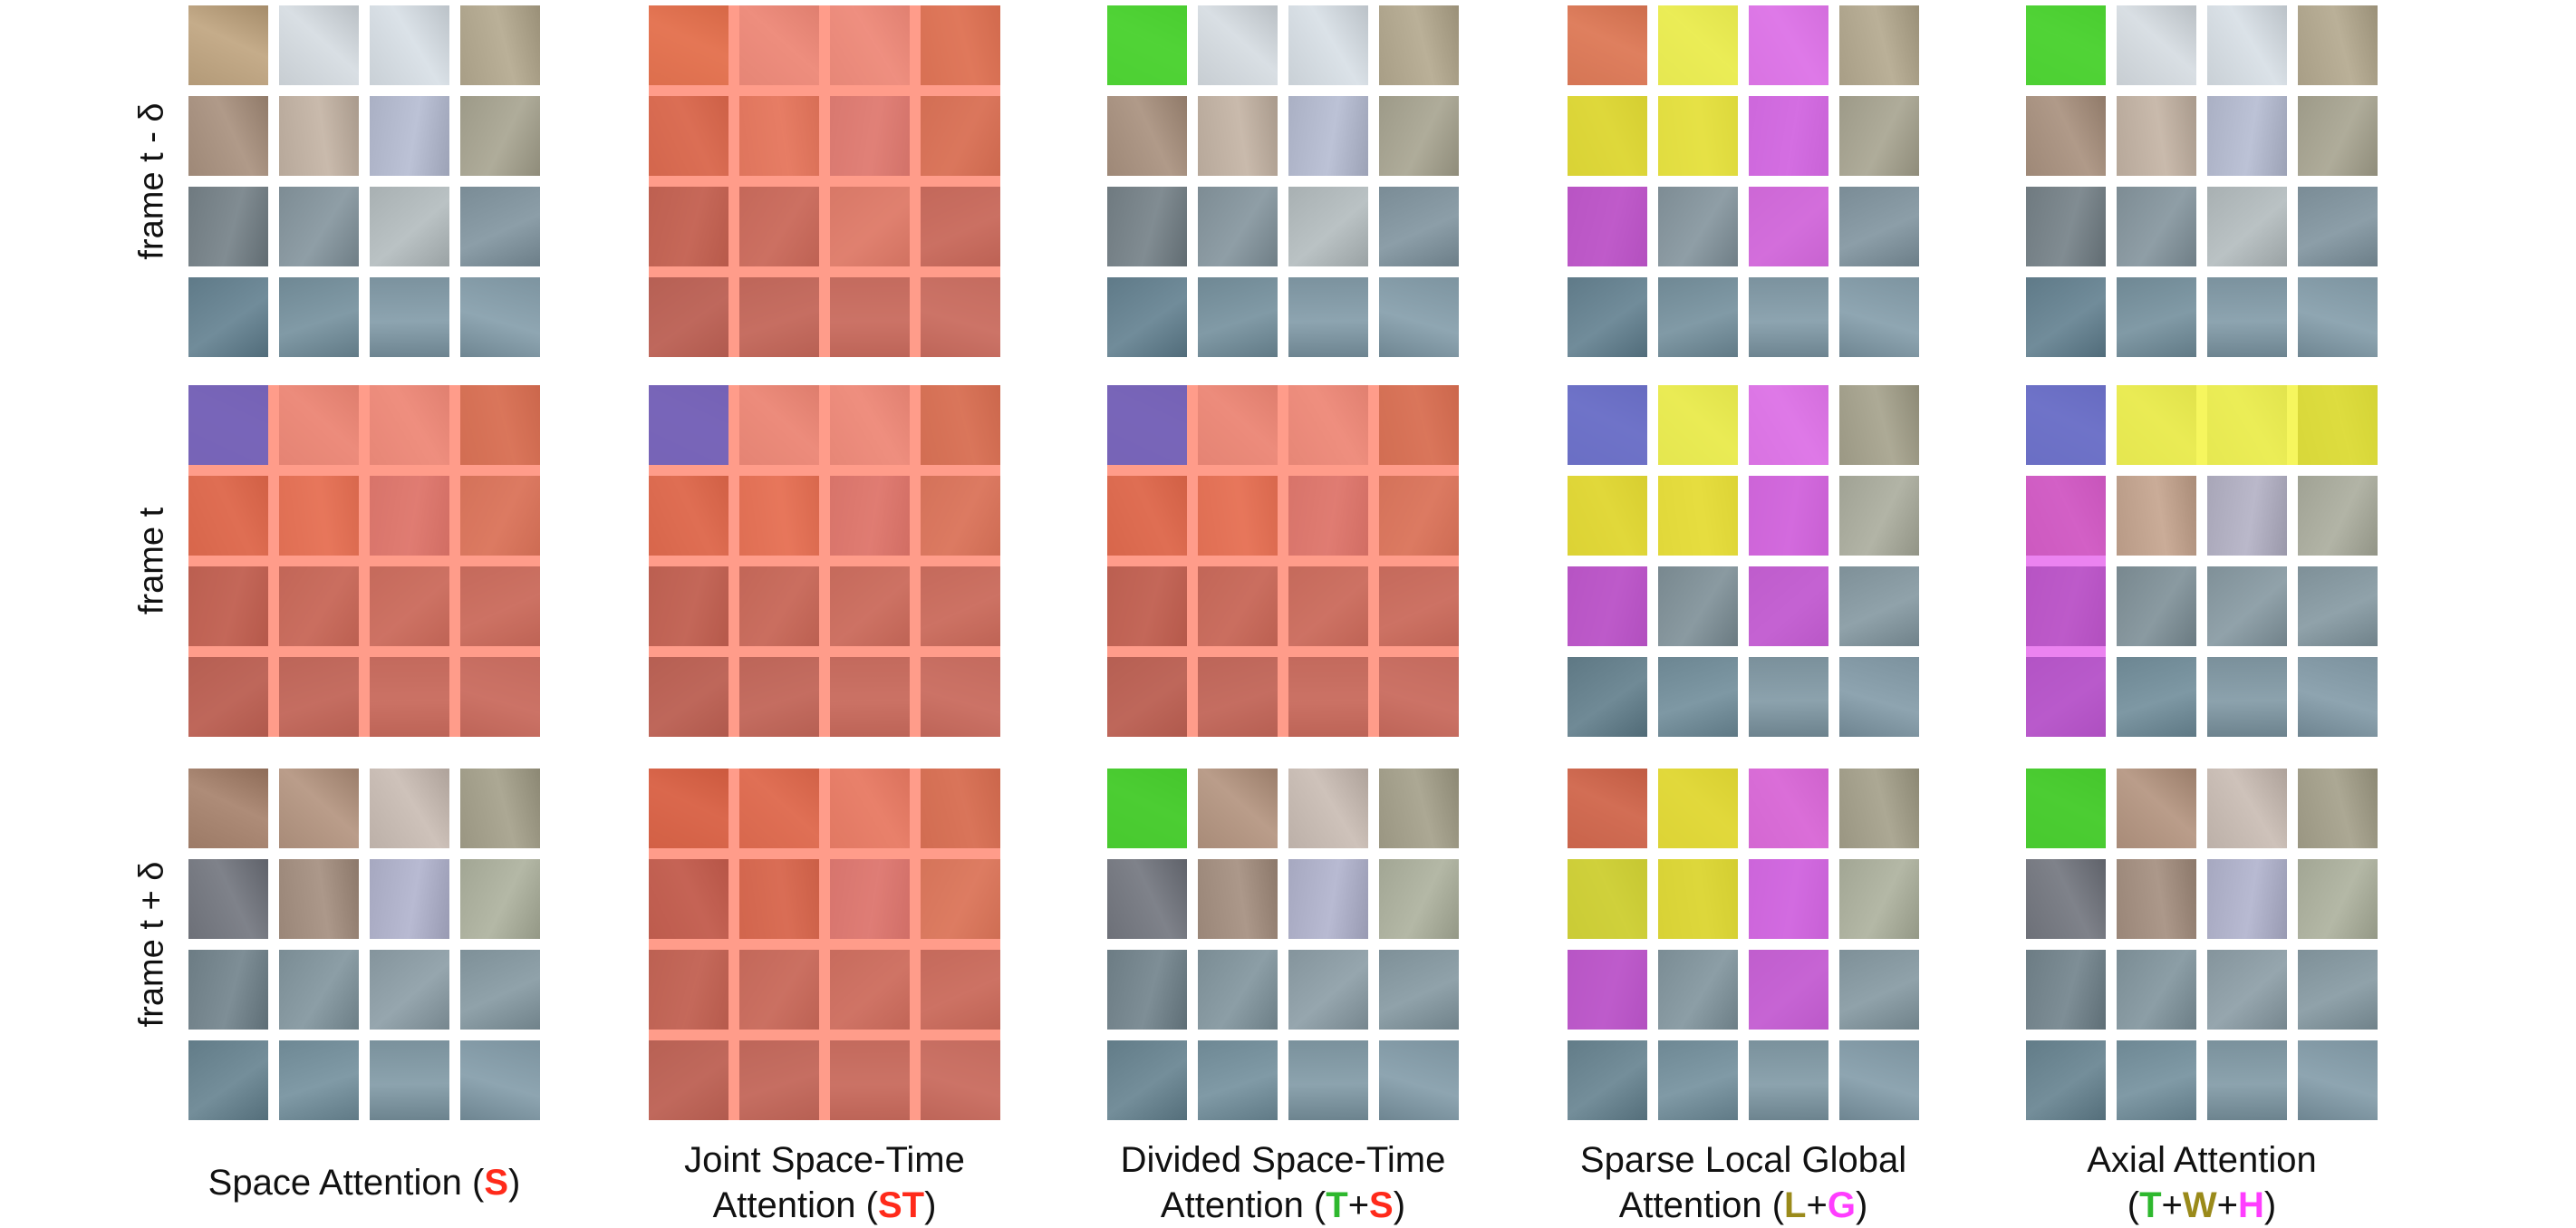  What do you see at coordinates (2201, 1182) in the screenshot?
I see `caption-col5: Axial Attention (T+W+H)` at bounding box center [2201, 1182].